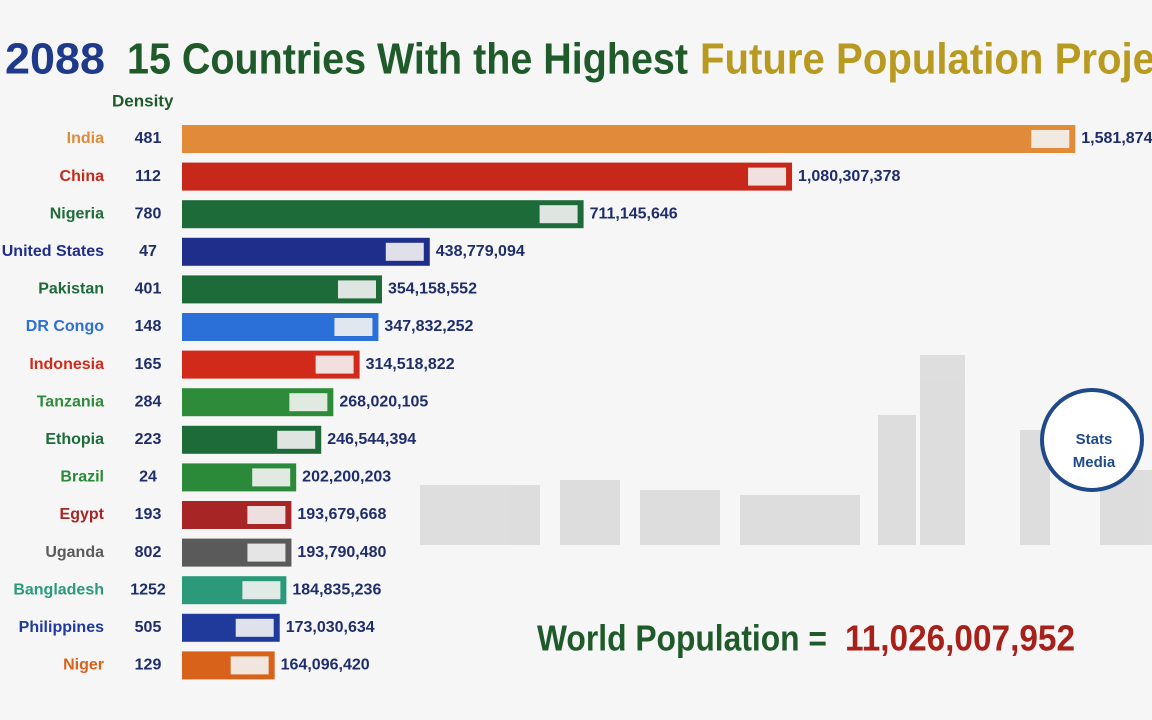 The width and height of the screenshot is (1152, 720). What do you see at coordinates (55, 59) in the screenshot?
I see `year: 2088` at bounding box center [55, 59].